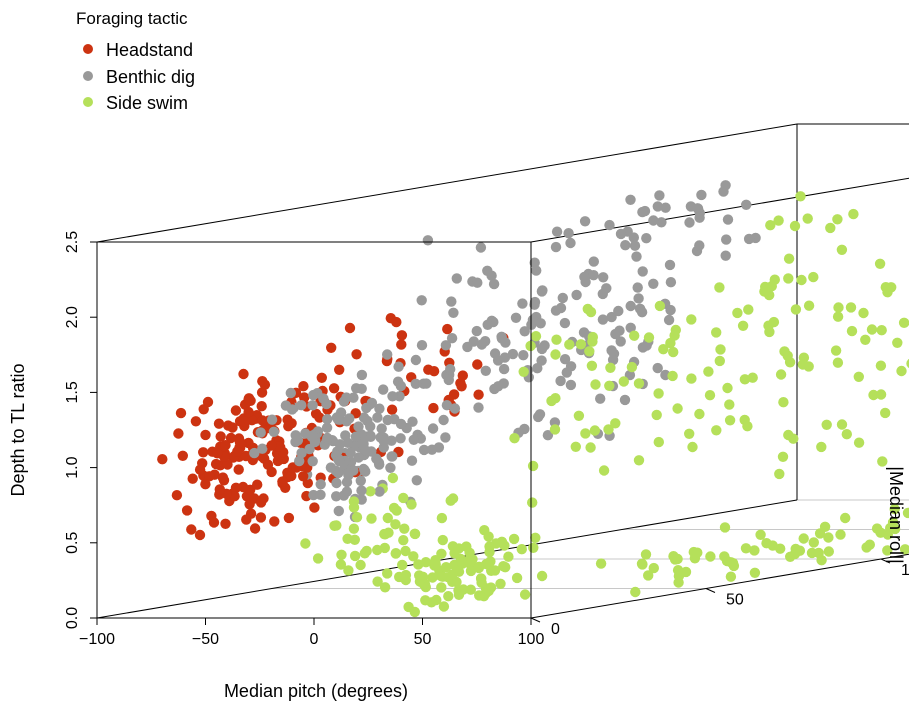  I want to click on z-tick-label: 0.5, so click(72, 543).